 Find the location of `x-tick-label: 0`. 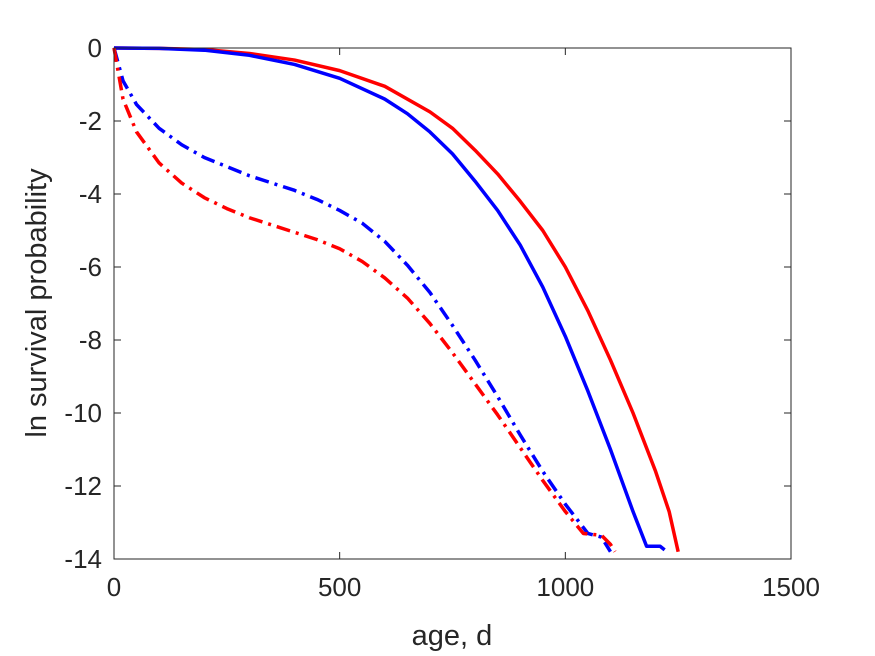

x-tick-label: 0 is located at coordinates (114, 587).